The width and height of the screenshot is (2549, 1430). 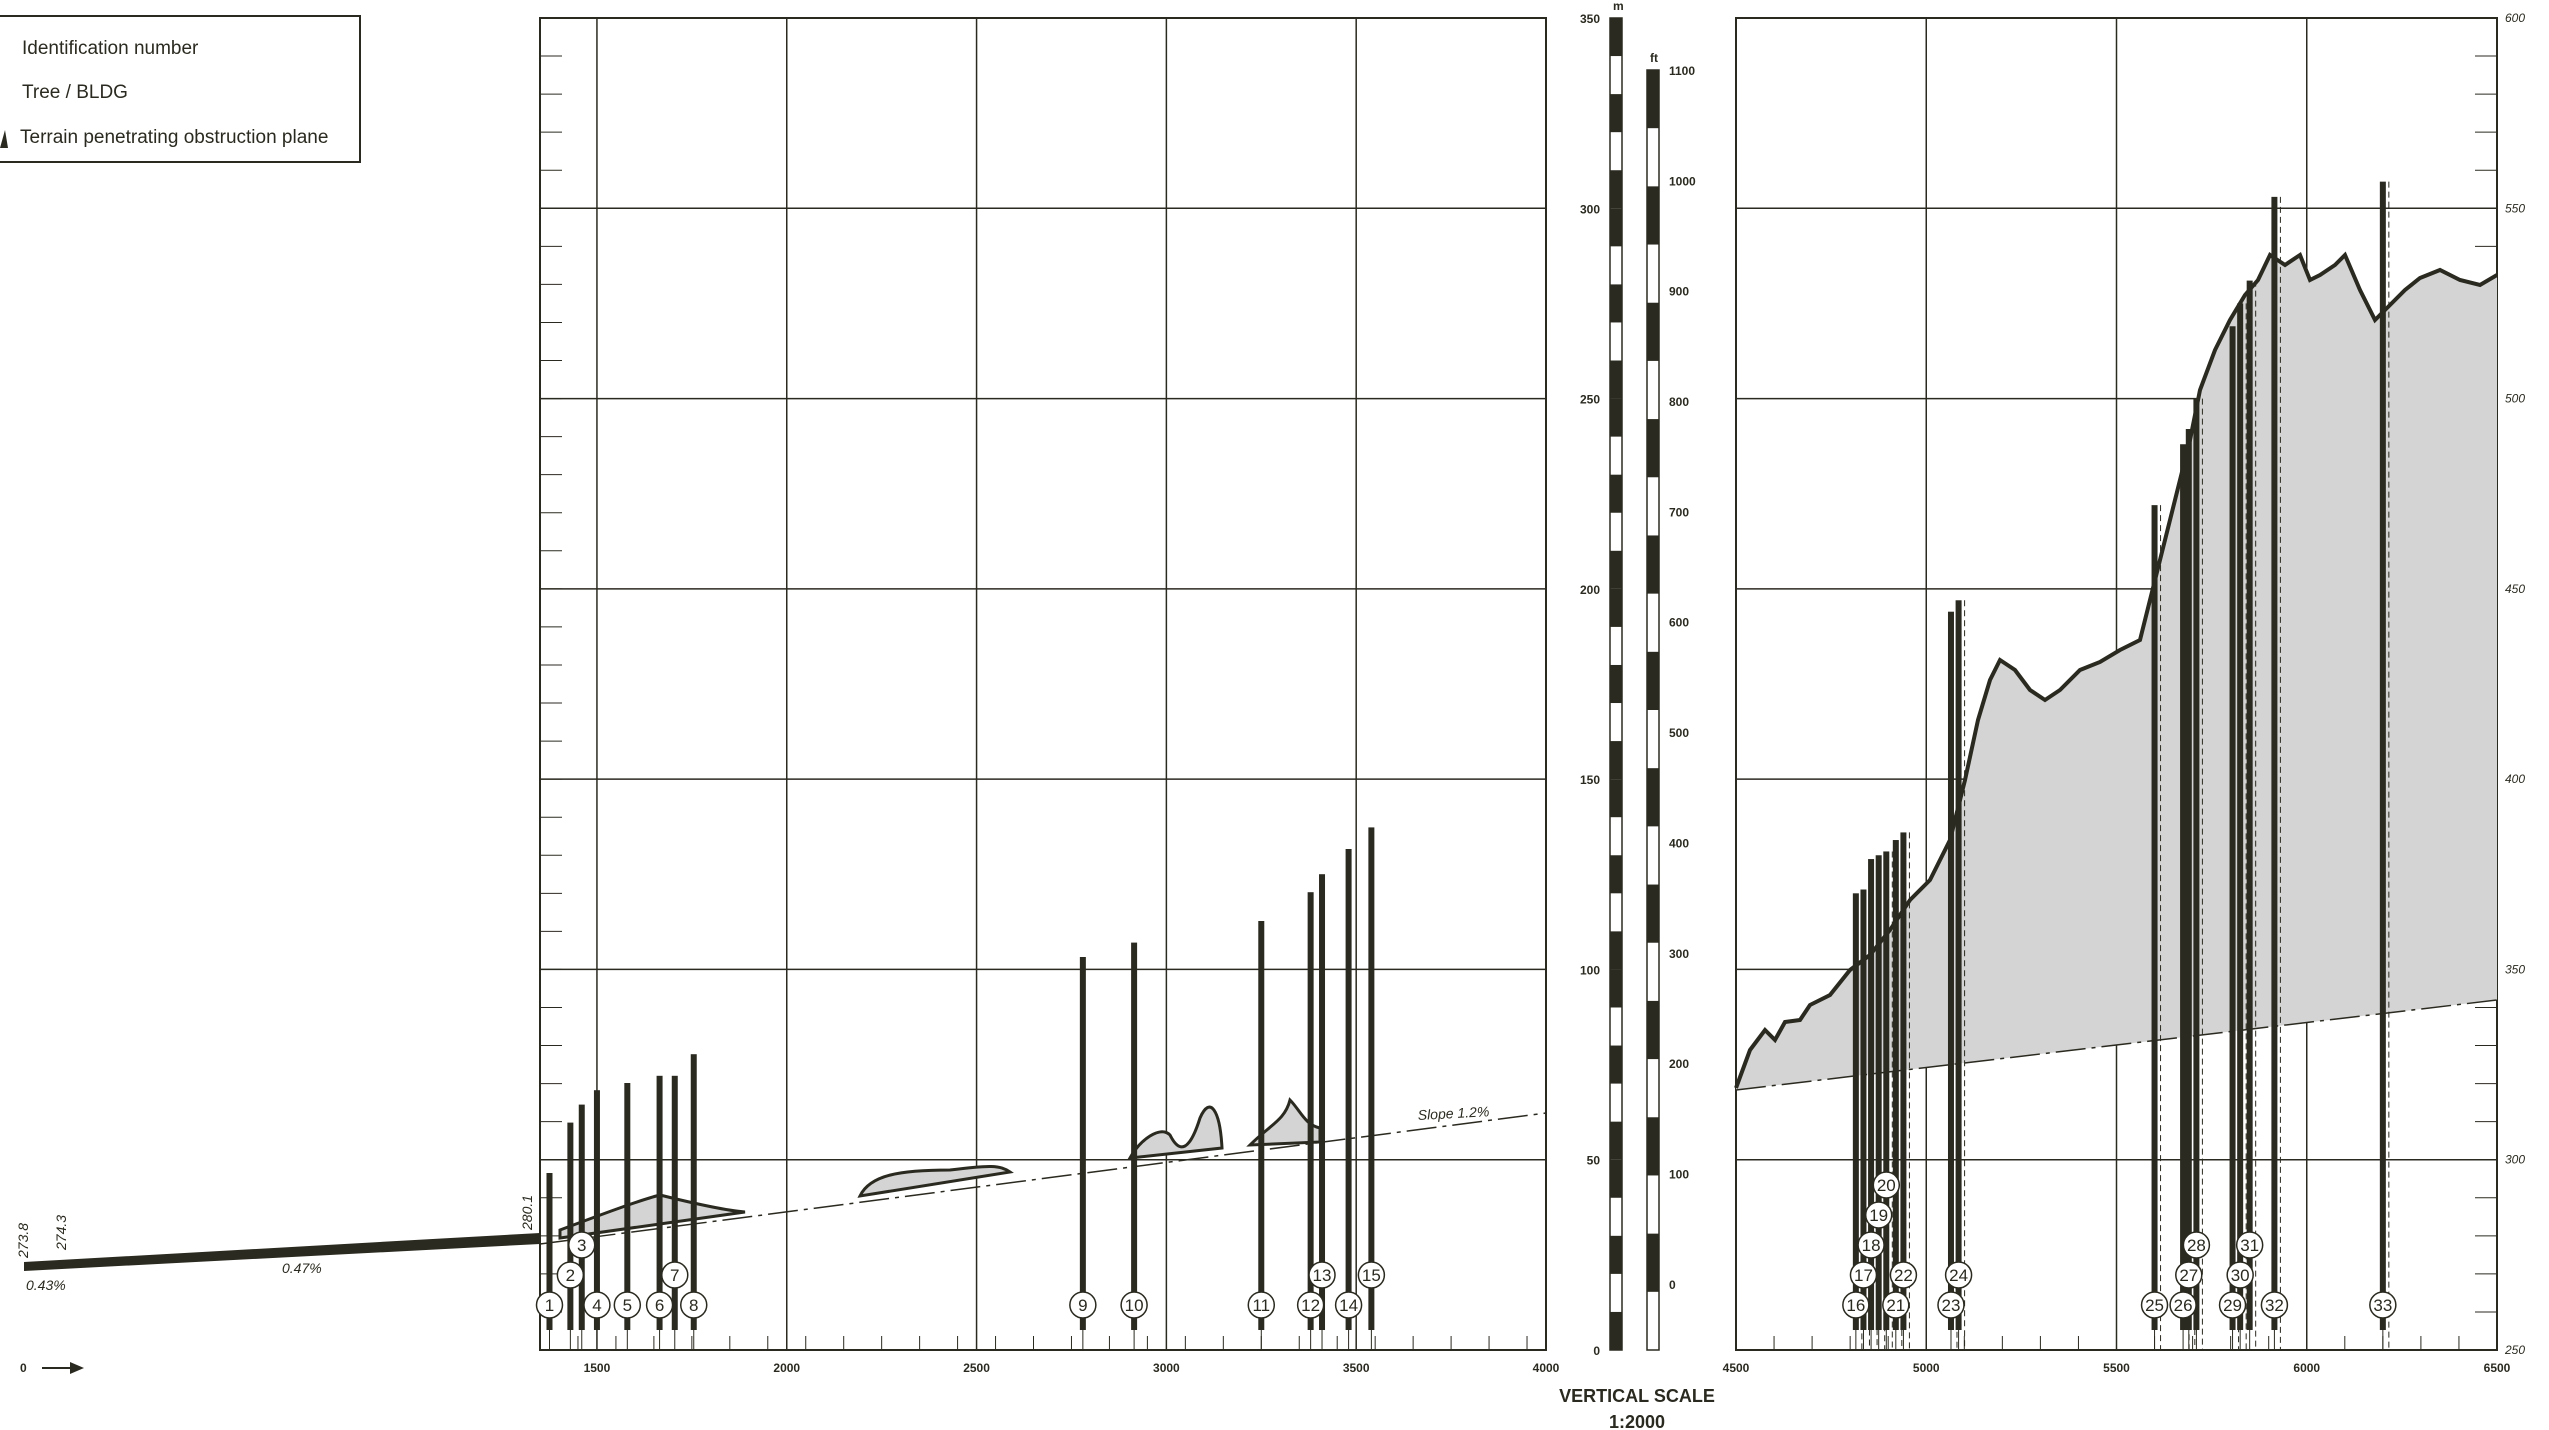 What do you see at coordinates (1590, 970) in the screenshot?
I see `m-scale-tick-label: 100` at bounding box center [1590, 970].